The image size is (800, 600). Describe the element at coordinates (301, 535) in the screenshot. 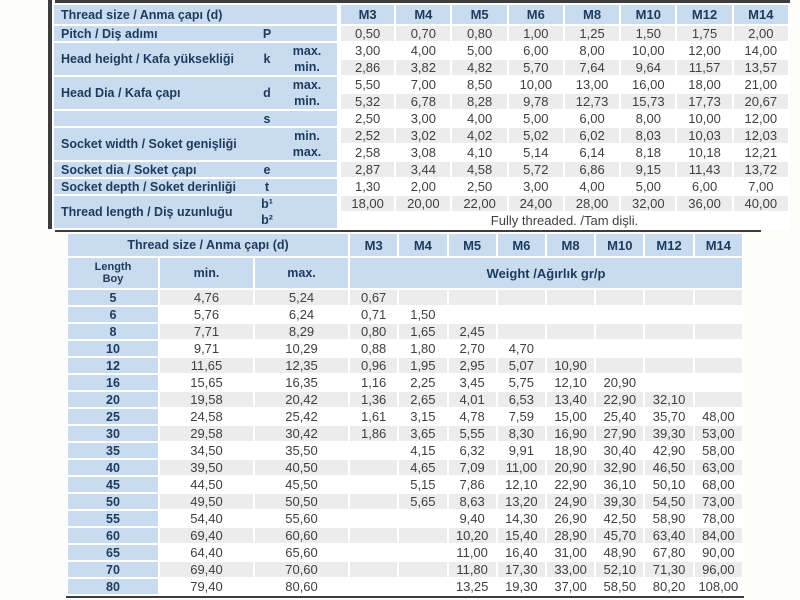

I see `max-cell: 60,60` at that location.